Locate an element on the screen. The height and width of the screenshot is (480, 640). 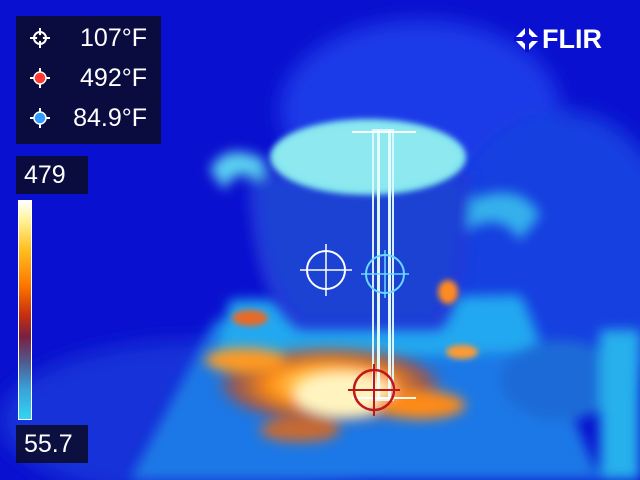
hot-spot-crosshair-icon is located at coordinates (40, 78).